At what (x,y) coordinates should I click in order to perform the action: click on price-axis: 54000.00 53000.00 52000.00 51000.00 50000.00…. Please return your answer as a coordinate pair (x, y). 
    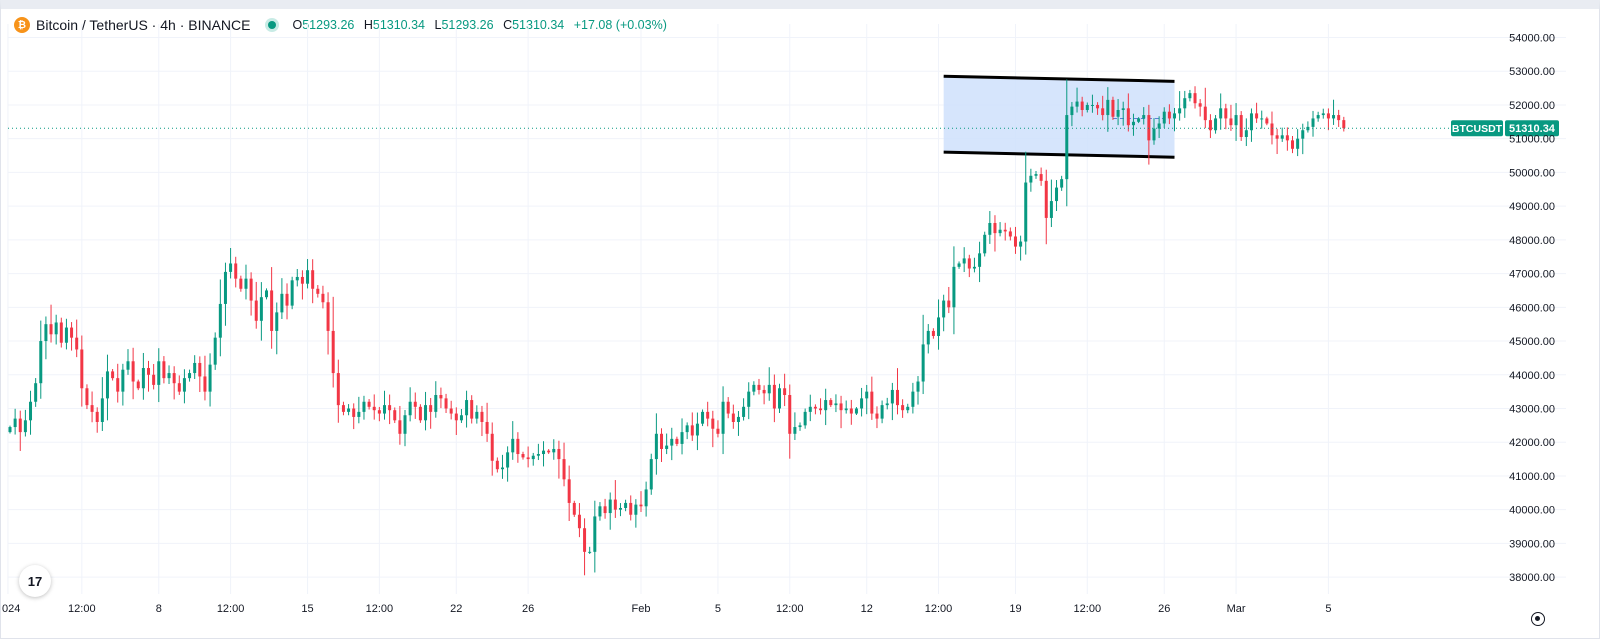
    Looking at the image, I should click on (1532, 308).